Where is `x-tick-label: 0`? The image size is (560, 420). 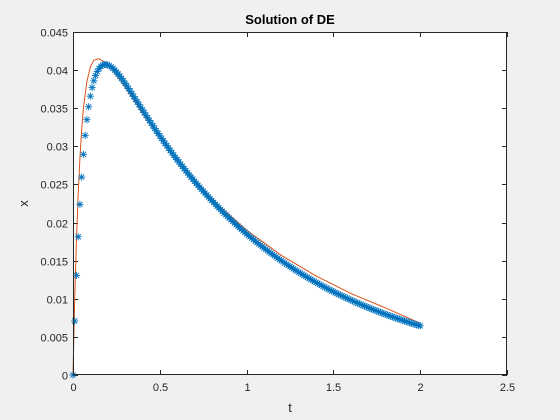 x-tick-label: 0 is located at coordinates (73, 388).